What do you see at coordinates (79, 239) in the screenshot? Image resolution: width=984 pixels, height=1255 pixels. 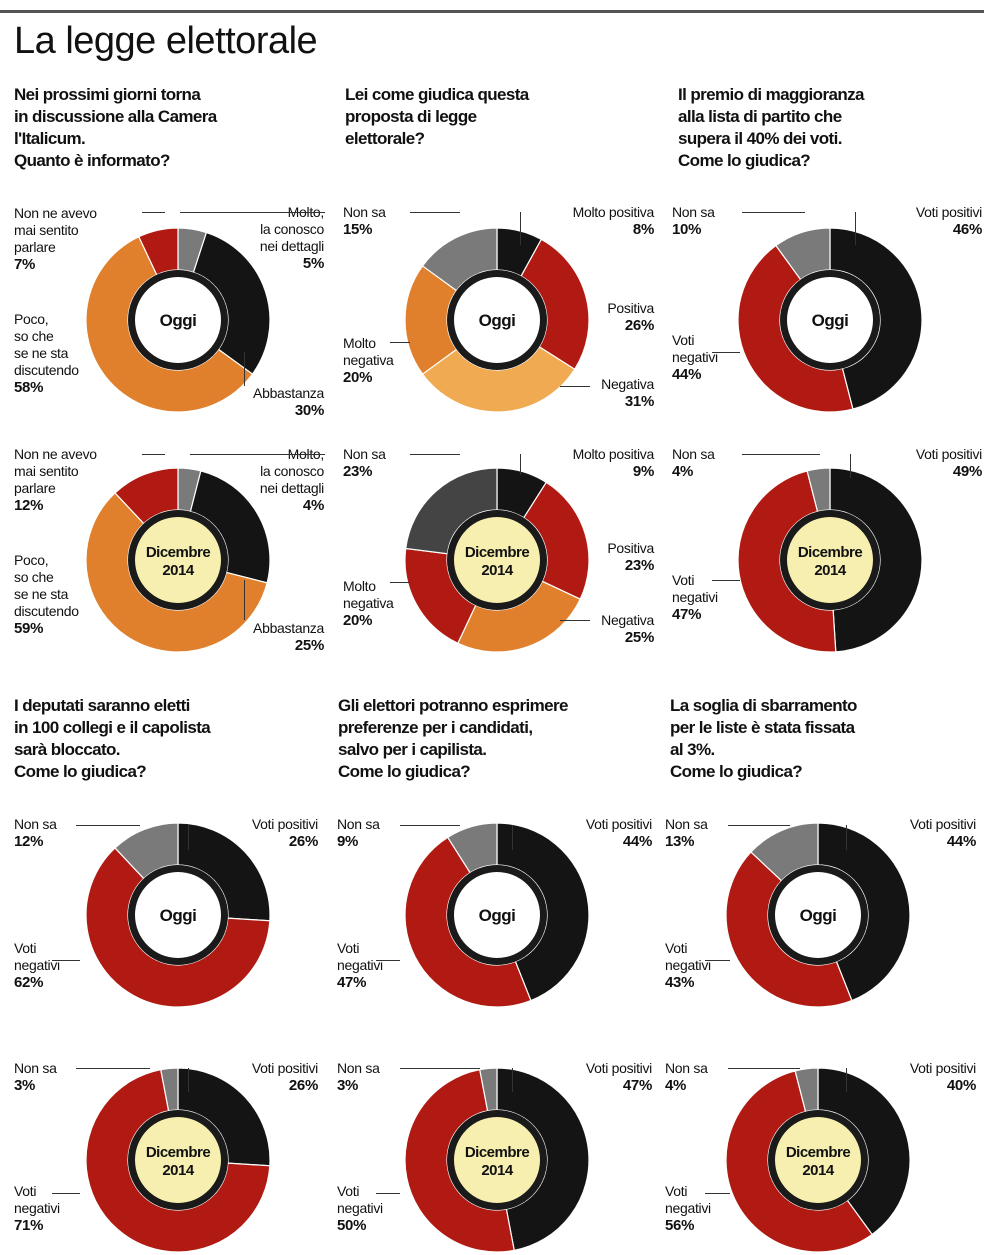 I see `label-non-ne-avevo-mai-sentito-parlare: Non ne avevo mai sentito parlare 7%` at bounding box center [79, 239].